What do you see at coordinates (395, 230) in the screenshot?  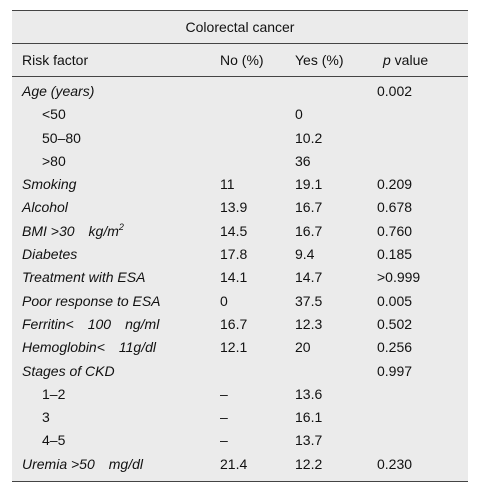 I see `row-p: 0.760` at bounding box center [395, 230].